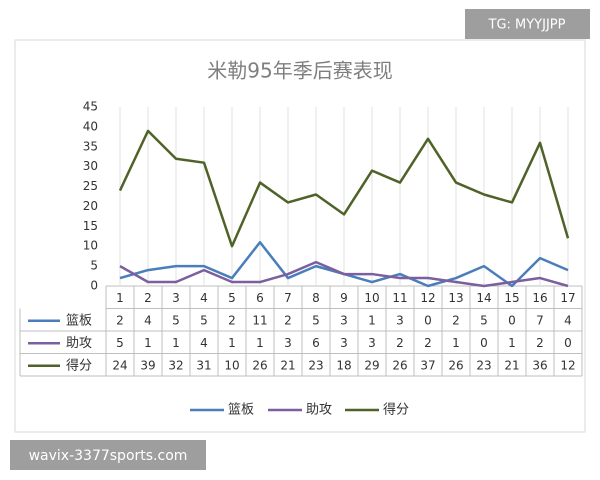  I want to click on y-tick-label: 35, so click(90, 146).